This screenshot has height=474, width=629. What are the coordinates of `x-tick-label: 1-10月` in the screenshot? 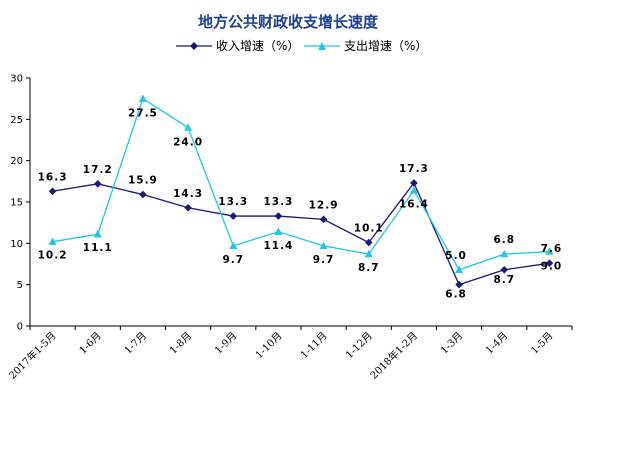 It's located at (268, 345).